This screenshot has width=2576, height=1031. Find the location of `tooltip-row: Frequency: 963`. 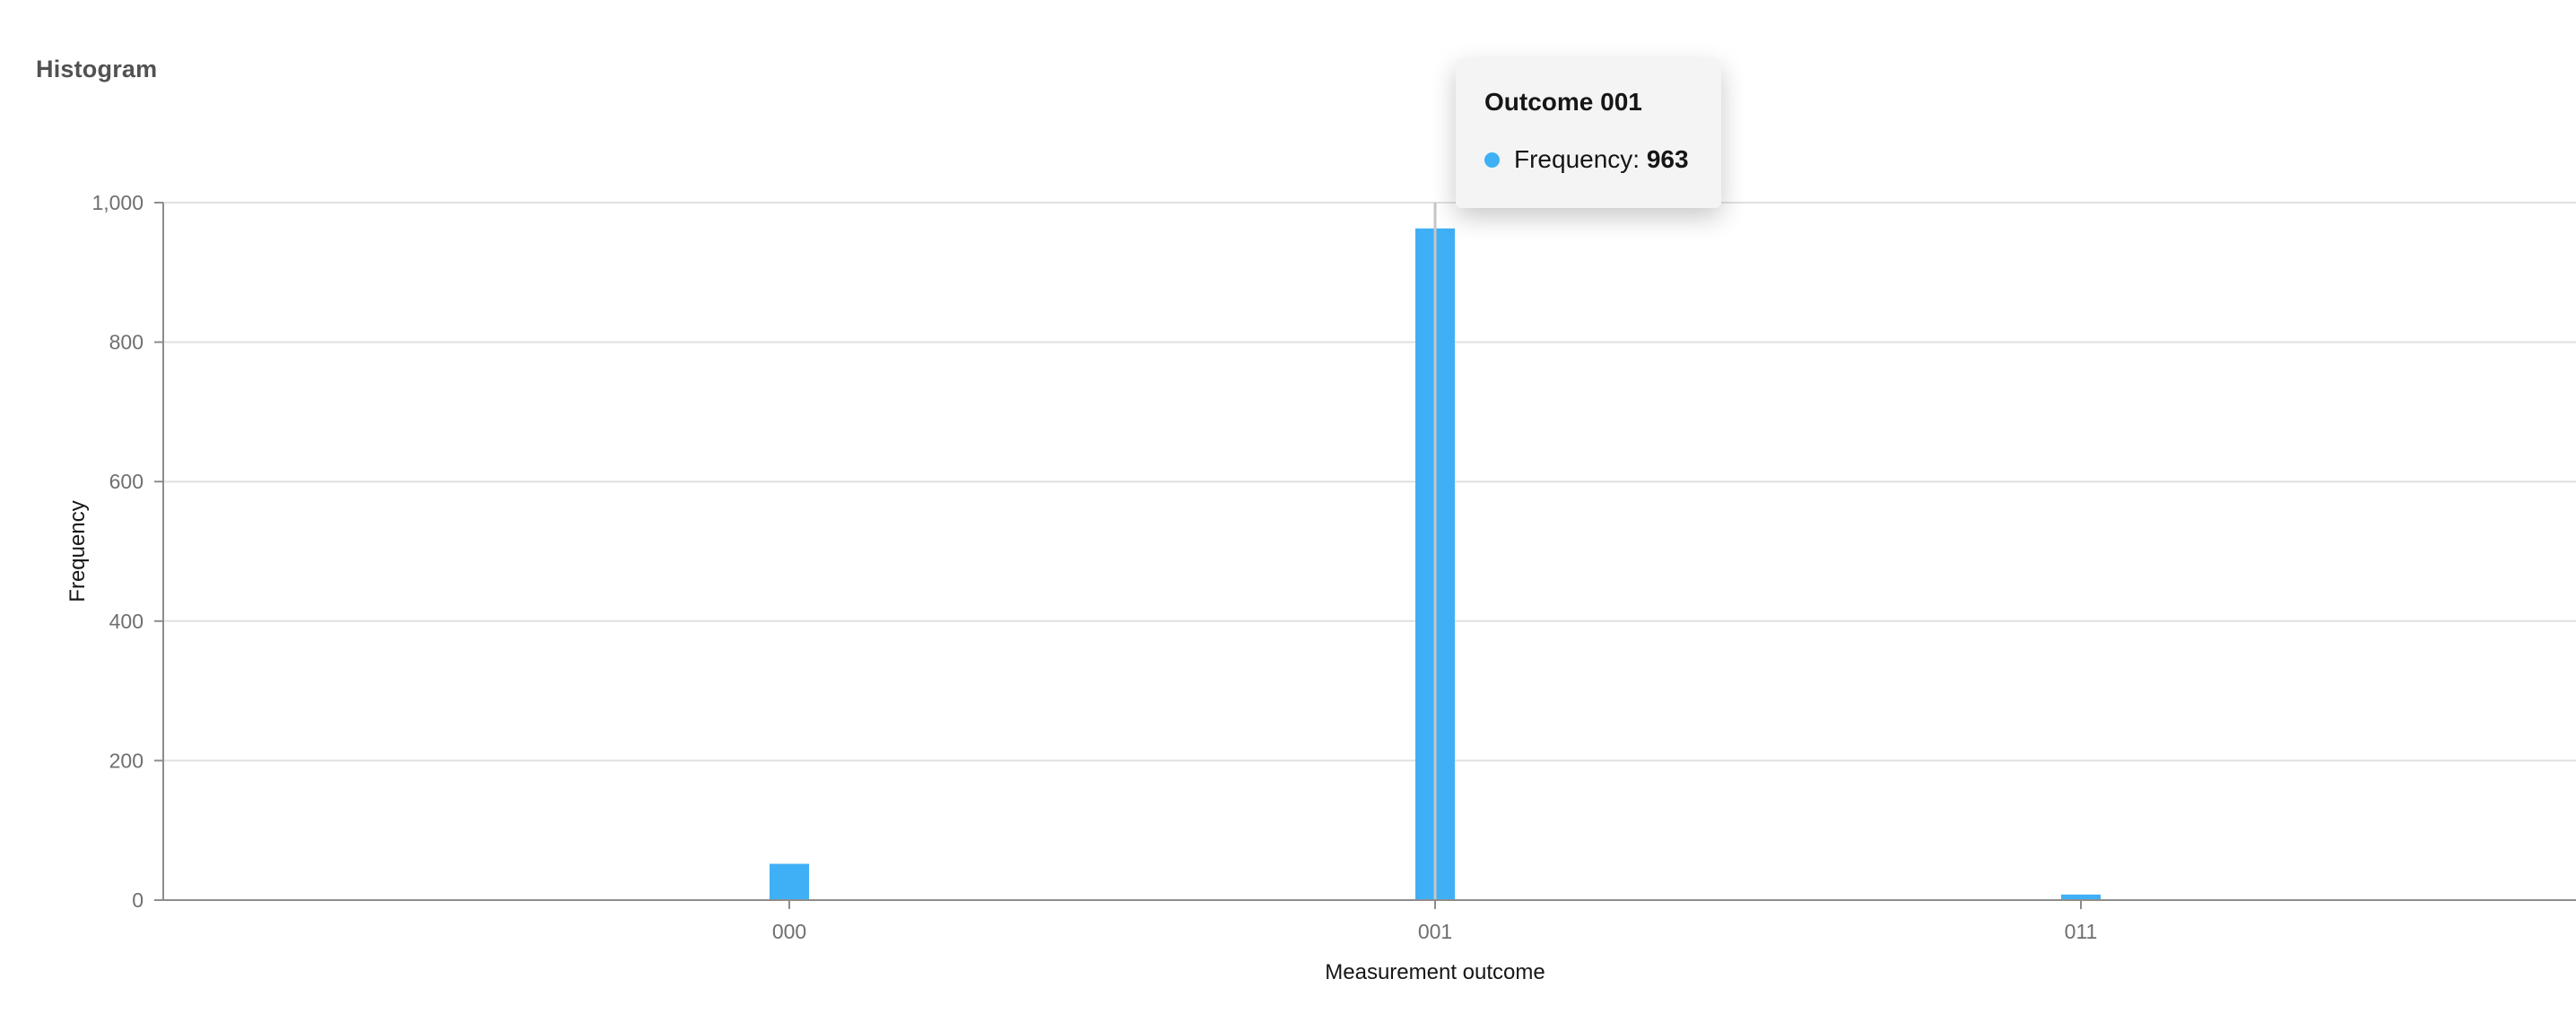

tooltip-row: Frequency: 963 is located at coordinates (1588, 159).